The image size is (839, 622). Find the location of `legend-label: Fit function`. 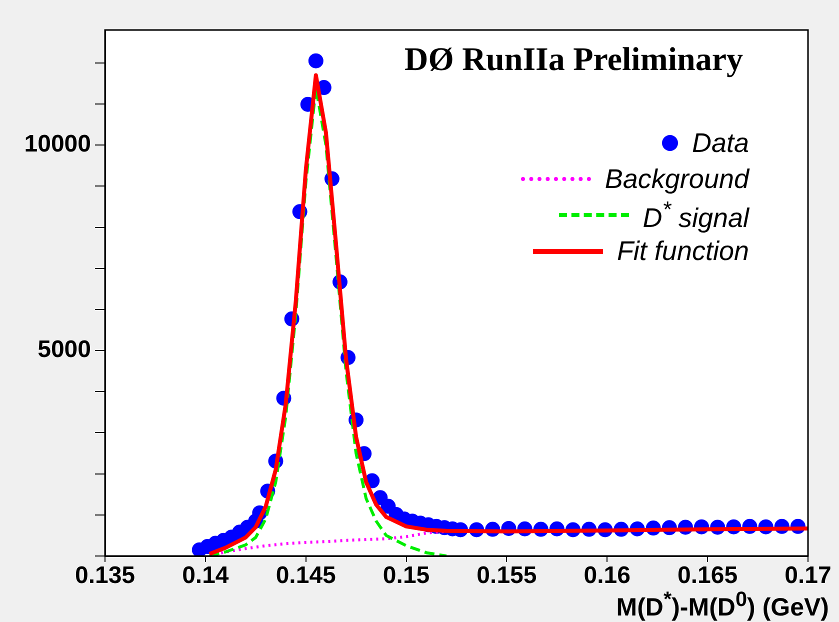

legend-label: Fit function is located at coordinates (682, 251).